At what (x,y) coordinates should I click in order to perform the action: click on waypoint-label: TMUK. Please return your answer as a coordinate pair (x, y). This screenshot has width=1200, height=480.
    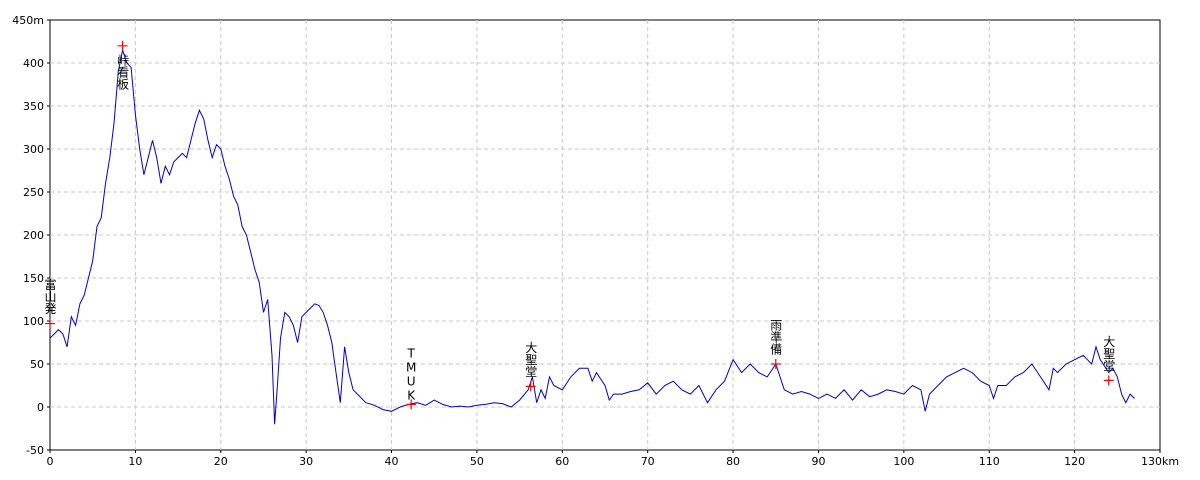
    Looking at the image, I should click on (411, 374).